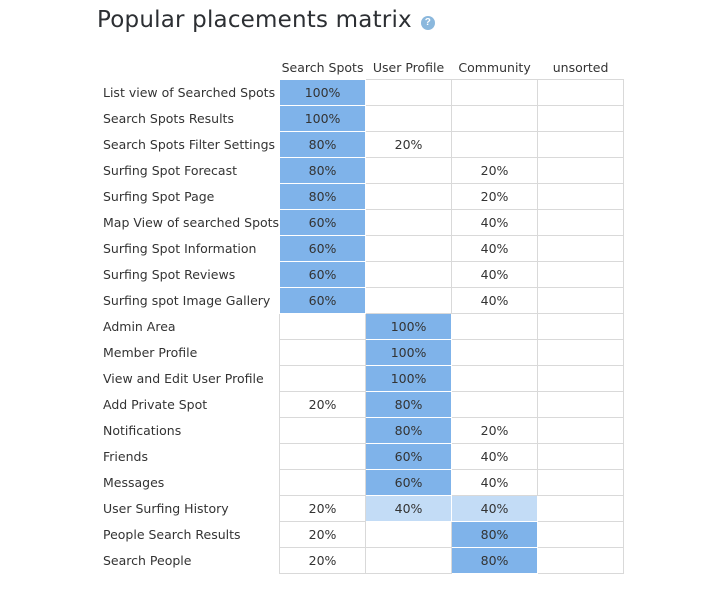 This screenshot has width=720, height=592. I want to click on row-label: People Search Results, so click(172, 534).